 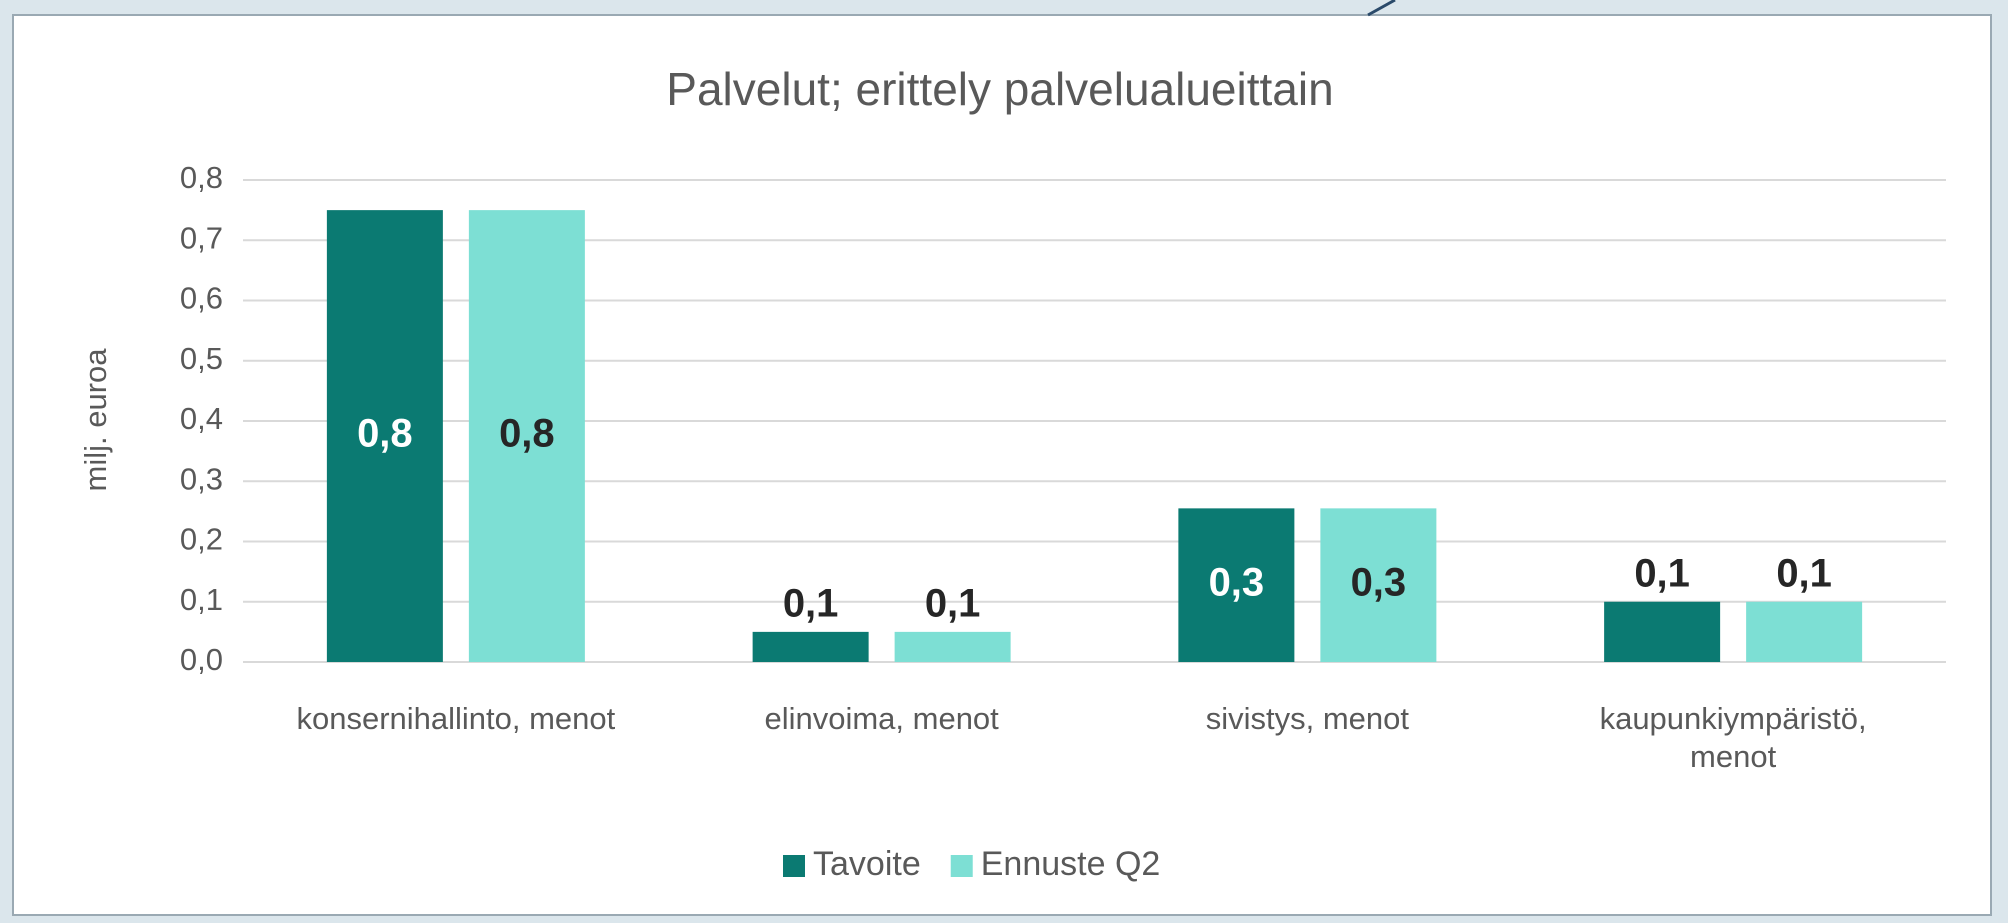 I want to click on x-tick-label: kaupunkiympäristö, menot, so click(x=1733, y=737).